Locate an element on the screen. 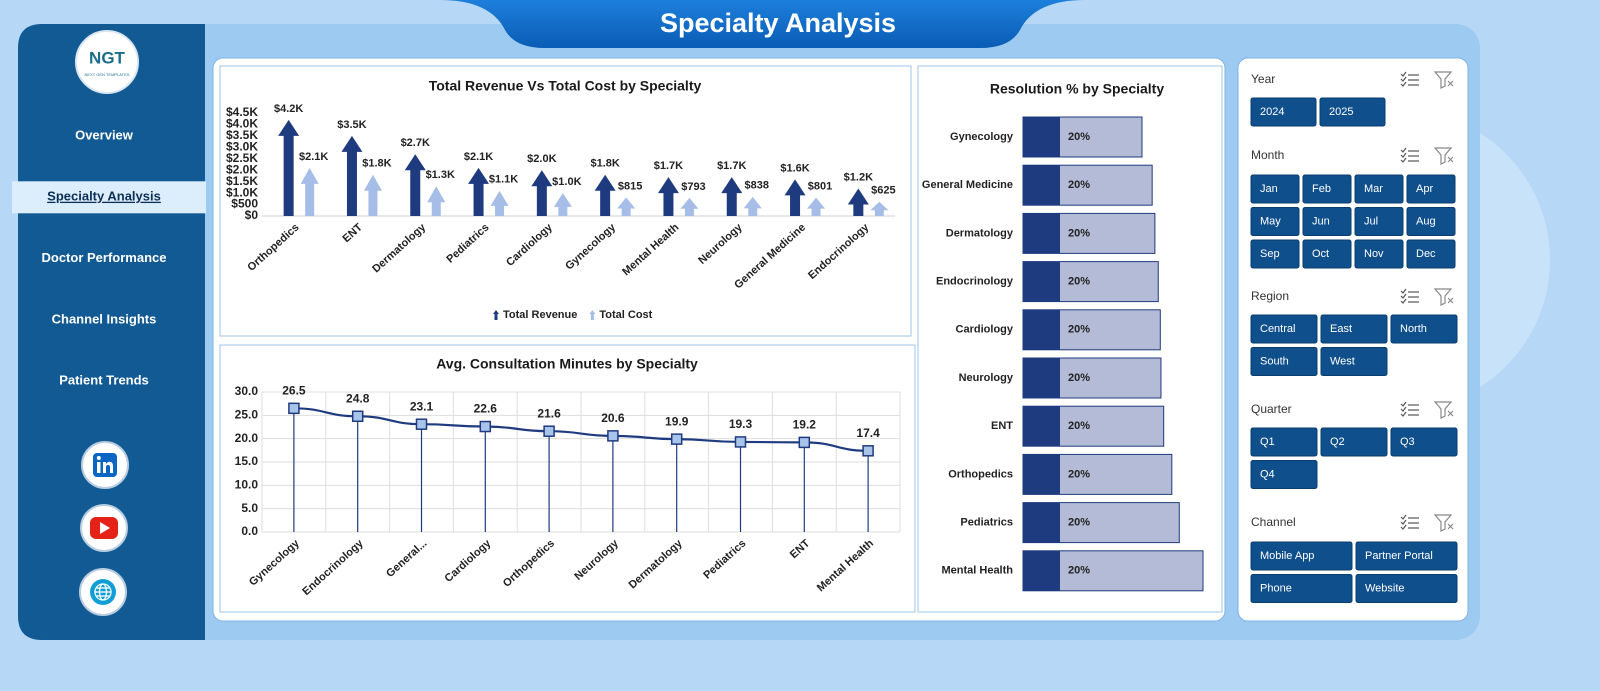  chart-title: Resolution % by Specialty is located at coordinates (1077, 89).